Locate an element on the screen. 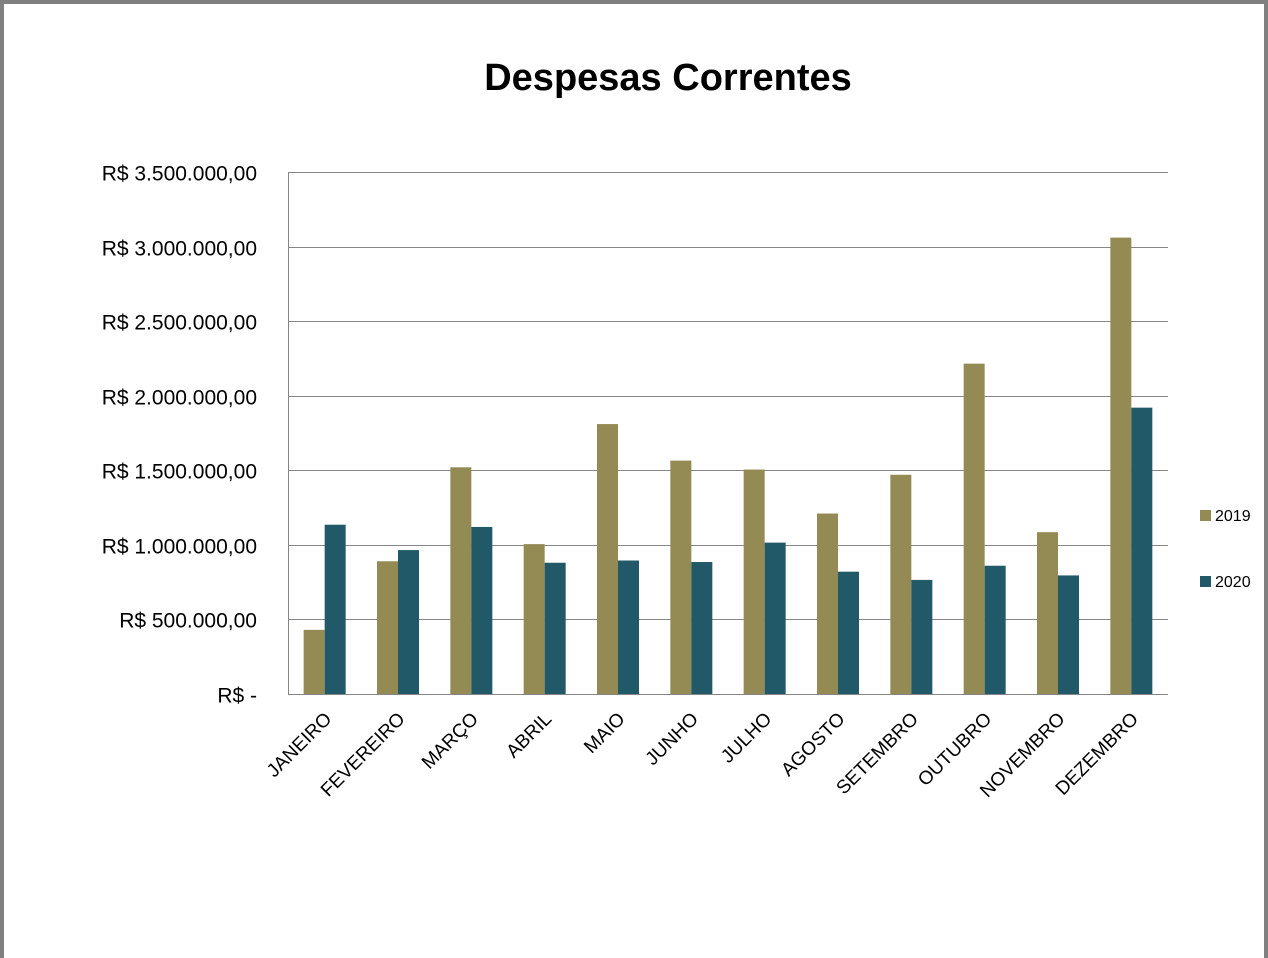 Image resolution: width=1268 pixels, height=958 pixels. y-tick-label: R$ 2.500.000,00 is located at coordinates (179, 323).